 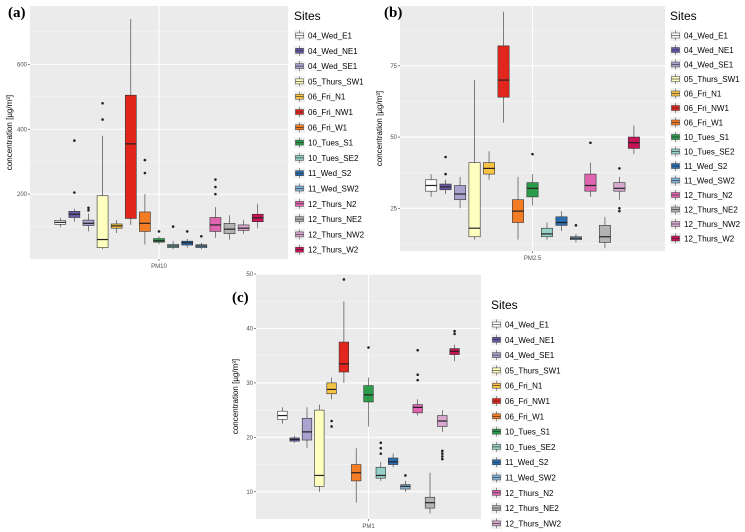 What do you see at coordinates (405, 483) in the screenshot?
I see `box-11_Wed_SW2` at bounding box center [405, 483].